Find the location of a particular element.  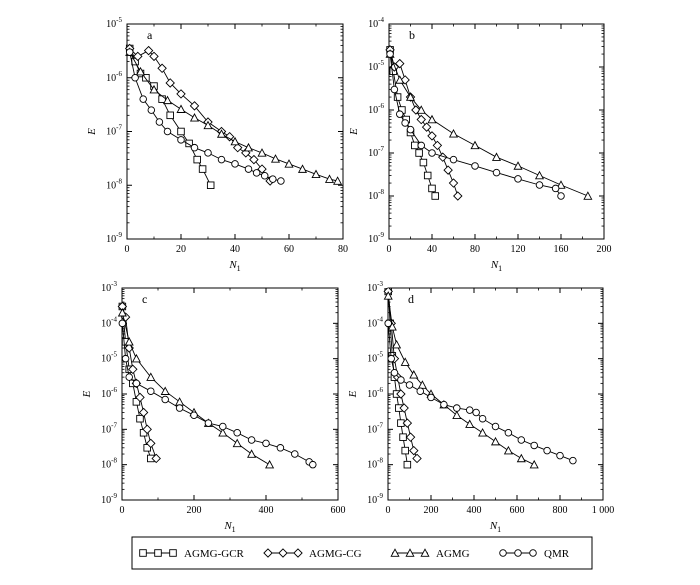

panel-label: a is located at coordinates (150, 35).